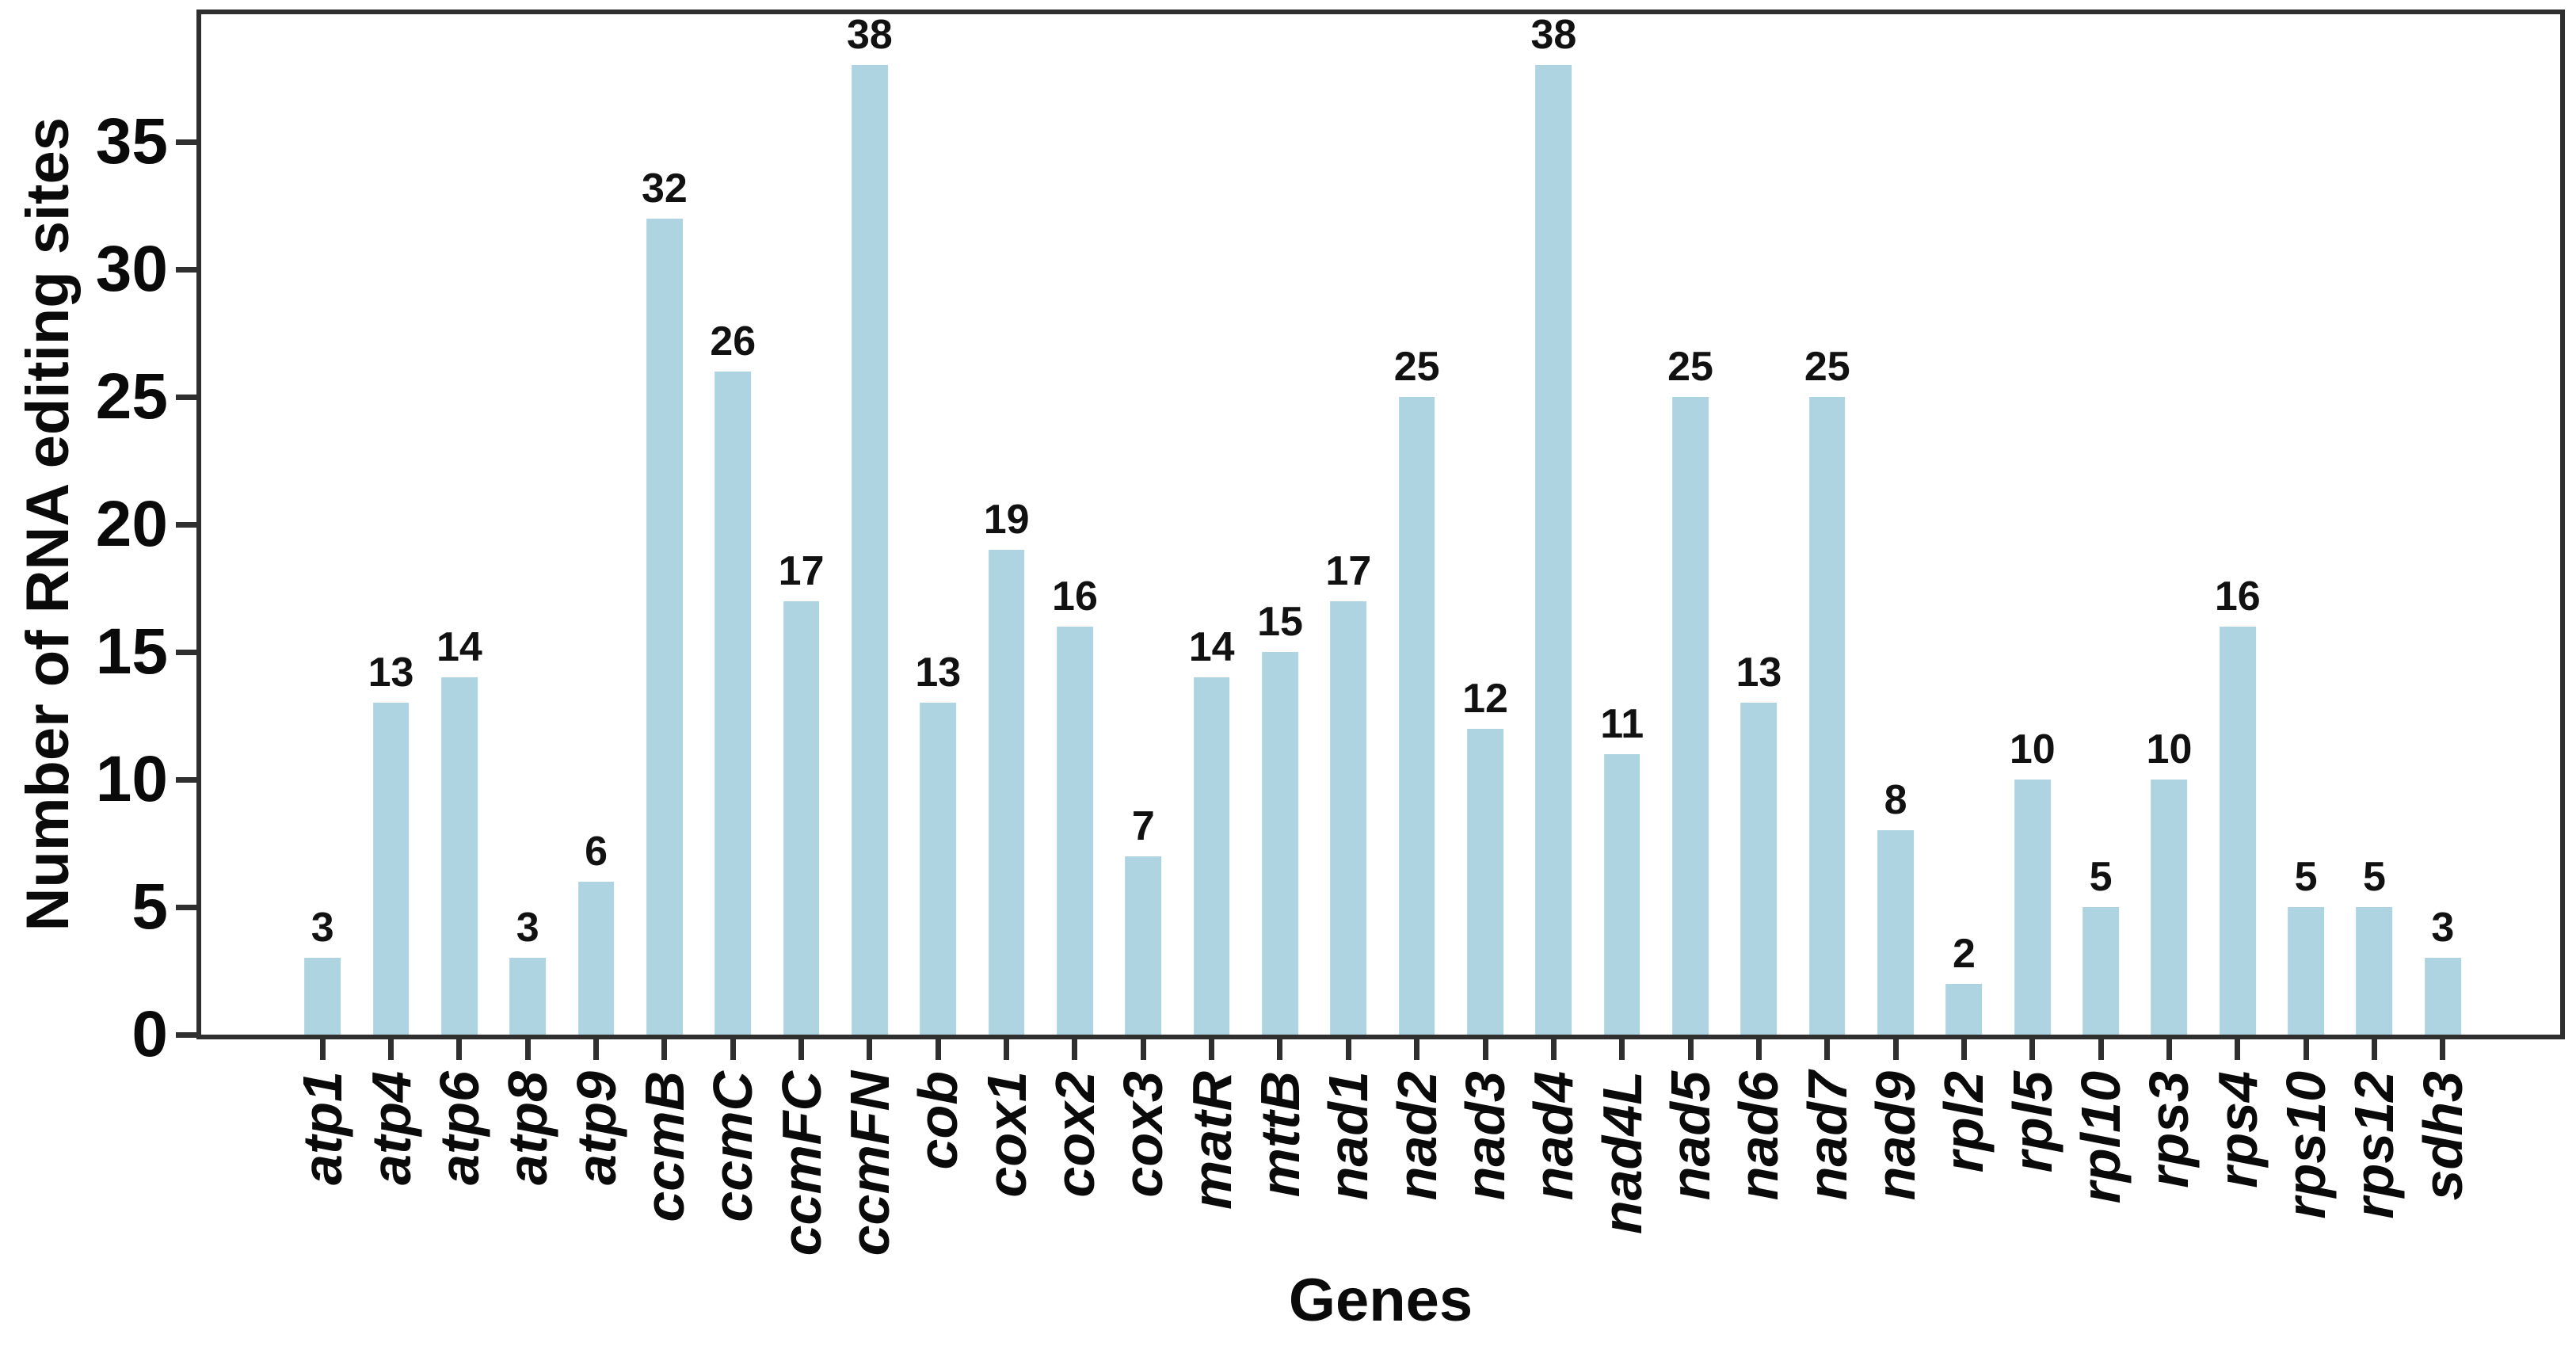  What do you see at coordinates (391, 1128) in the screenshot?
I see `x-tick-label-atp4: atp4` at bounding box center [391, 1128].